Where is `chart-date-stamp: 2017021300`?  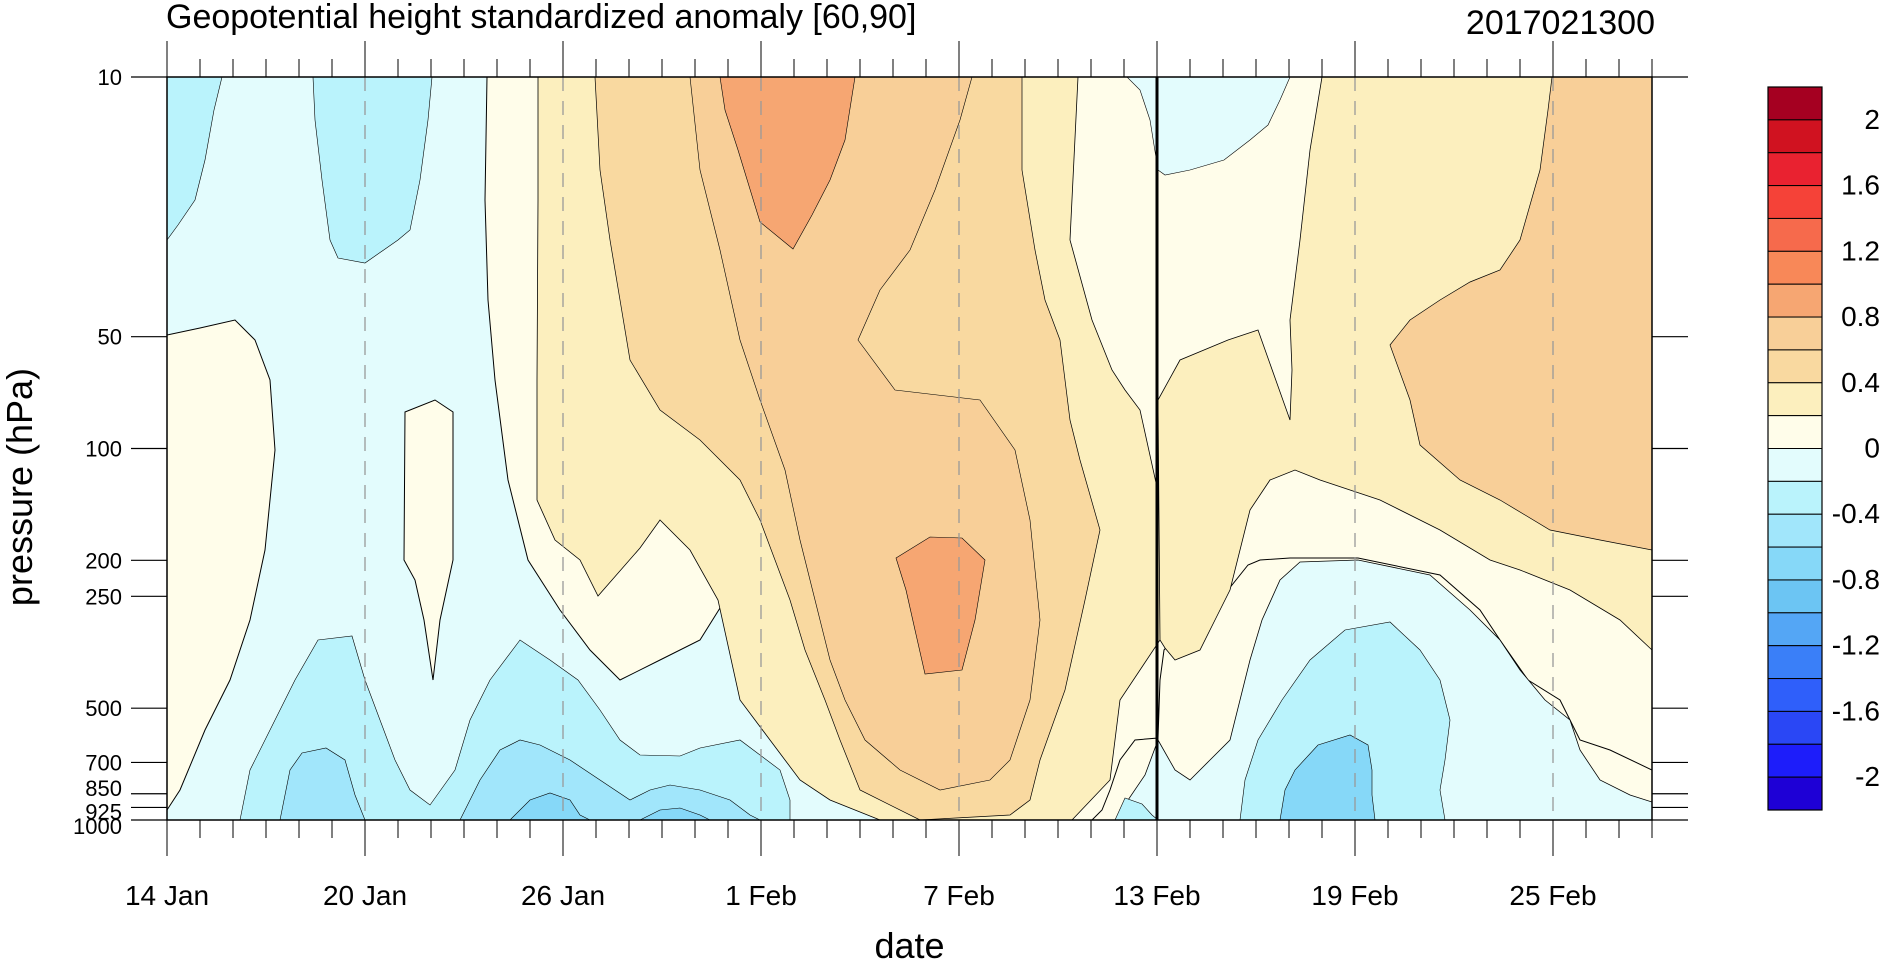 chart-date-stamp: 2017021300 is located at coordinates (1560, 23).